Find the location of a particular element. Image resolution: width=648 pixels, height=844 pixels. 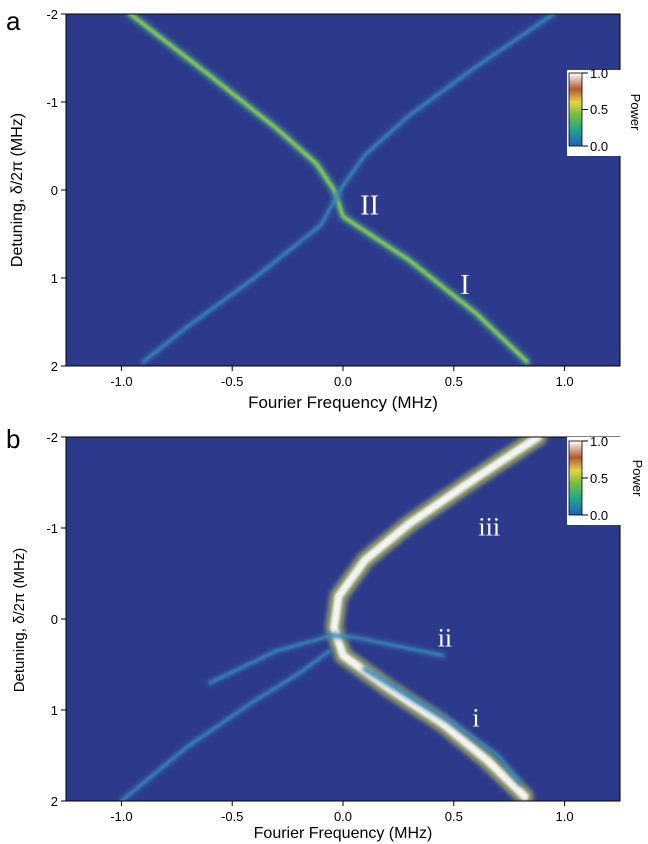

x-tick-label-a: -1.0 is located at coordinates (121, 381).